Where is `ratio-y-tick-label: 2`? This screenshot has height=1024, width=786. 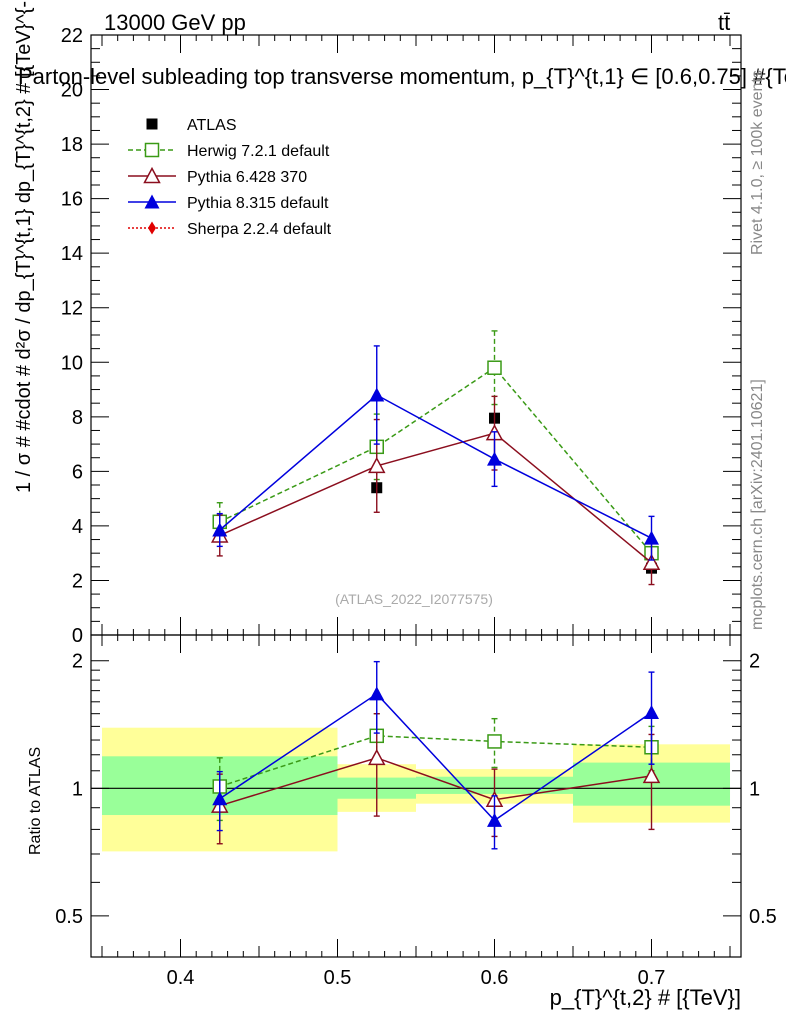 ratio-y-tick-label: 2 is located at coordinates (77, 662).